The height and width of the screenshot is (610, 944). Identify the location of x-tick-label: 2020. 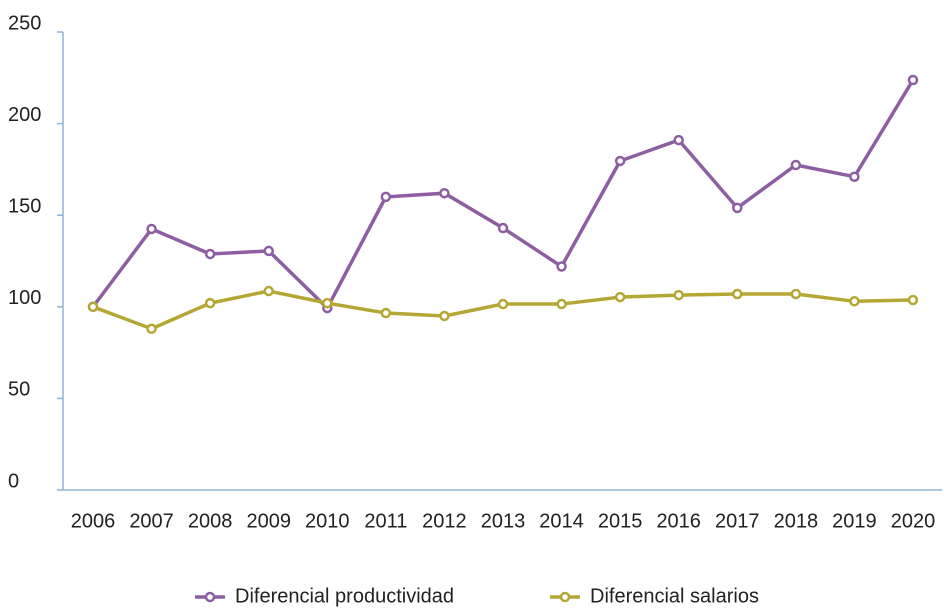
(913, 521).